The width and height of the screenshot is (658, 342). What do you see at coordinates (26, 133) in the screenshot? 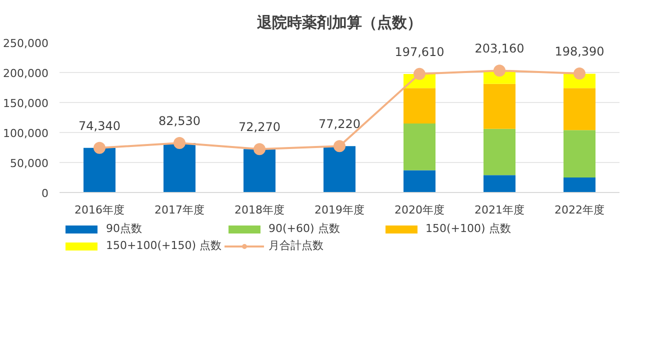
I see `y-tick-label: 100,000` at bounding box center [26, 133].